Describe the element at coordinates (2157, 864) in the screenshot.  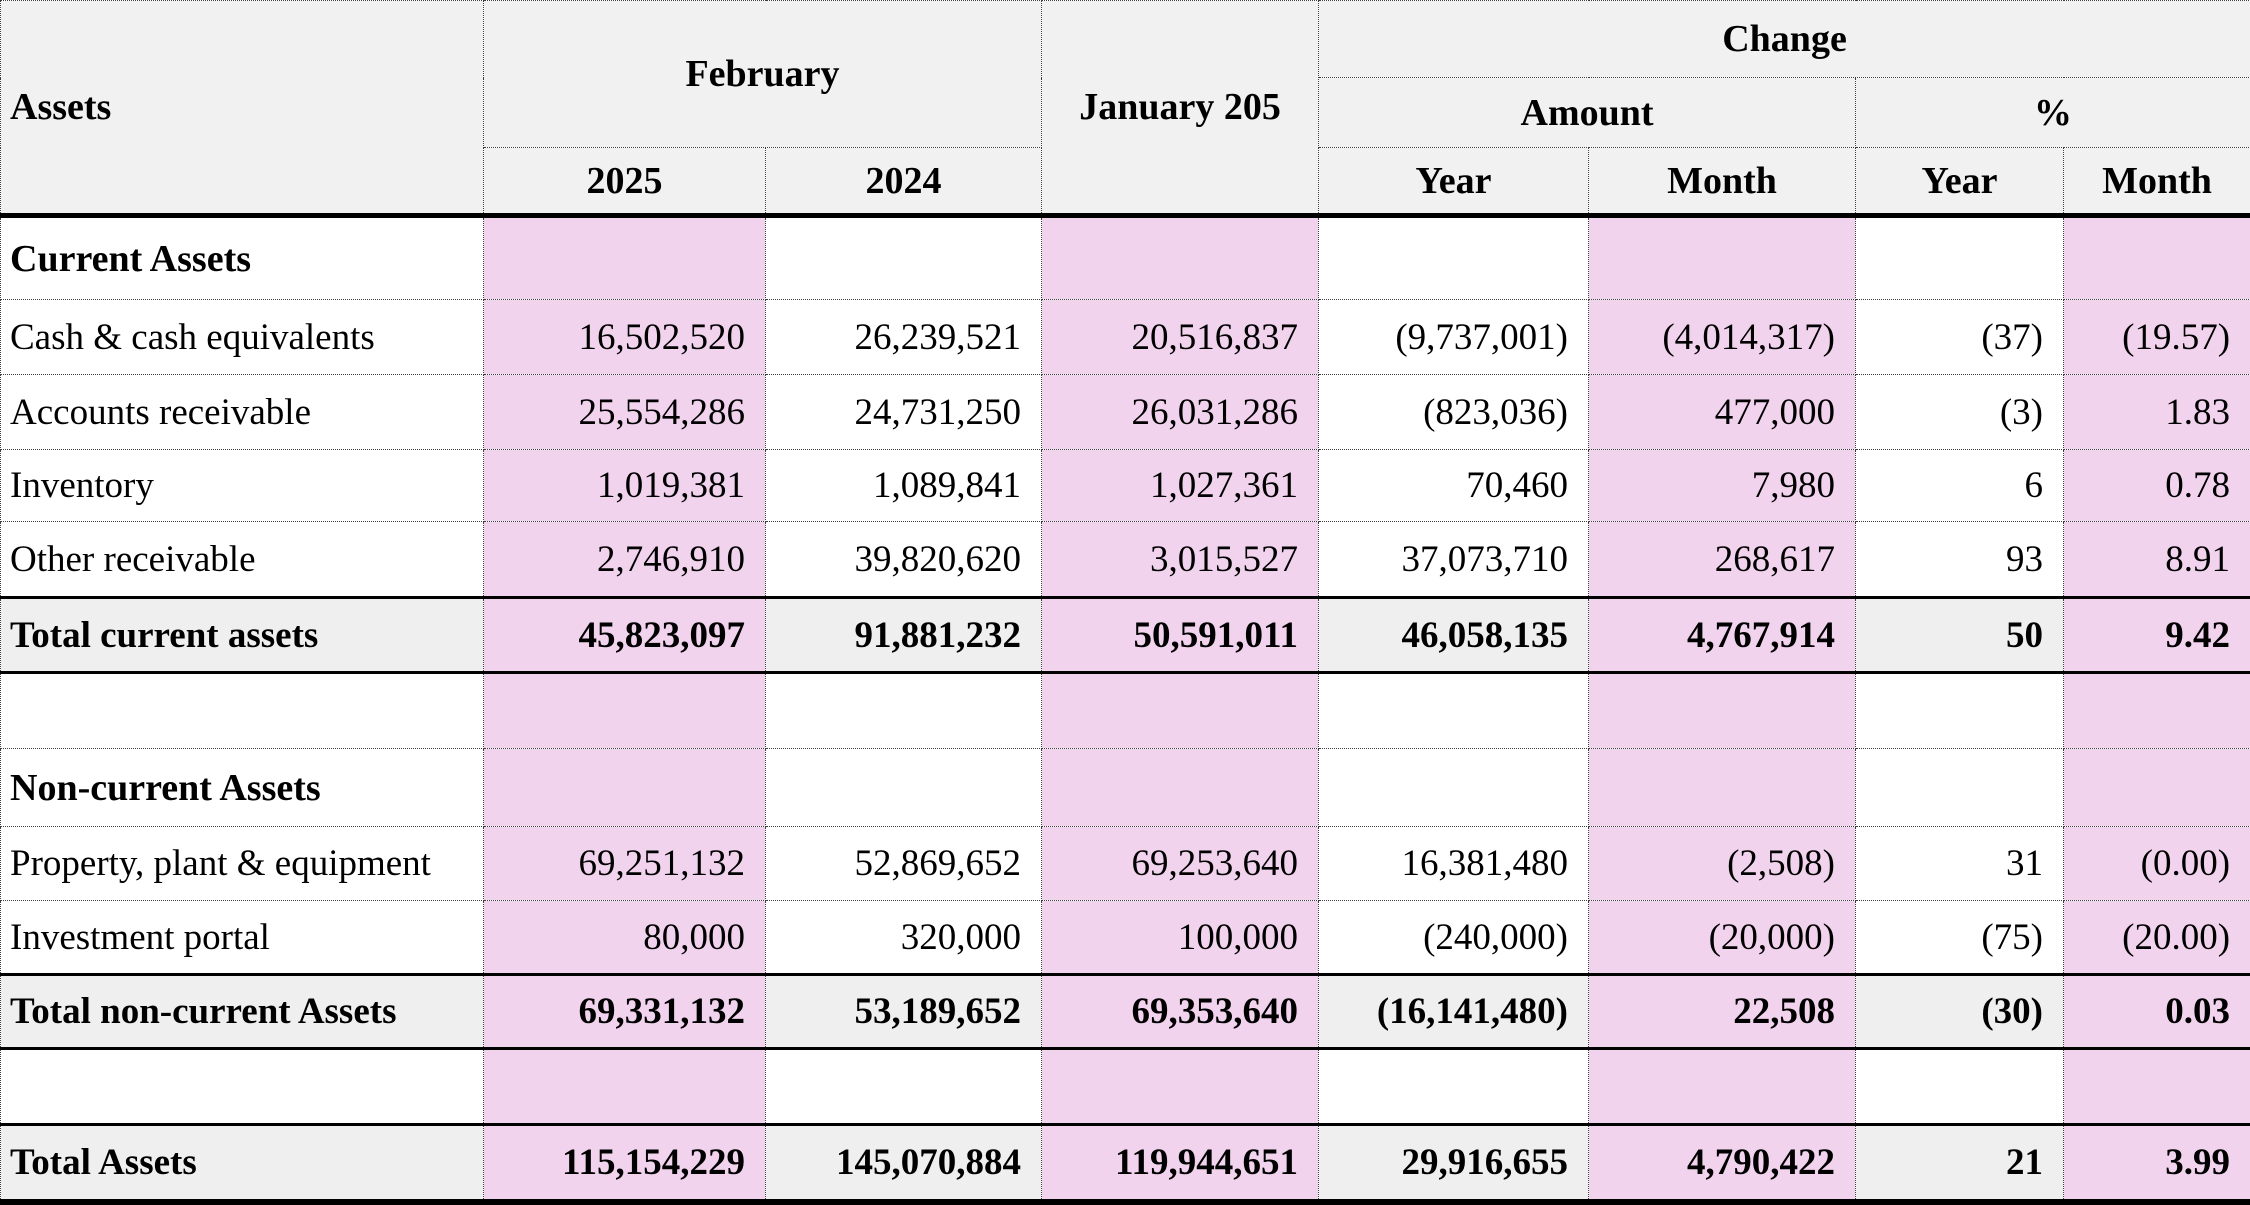
I see `cell-change-percent-month: (0.00)` at that location.